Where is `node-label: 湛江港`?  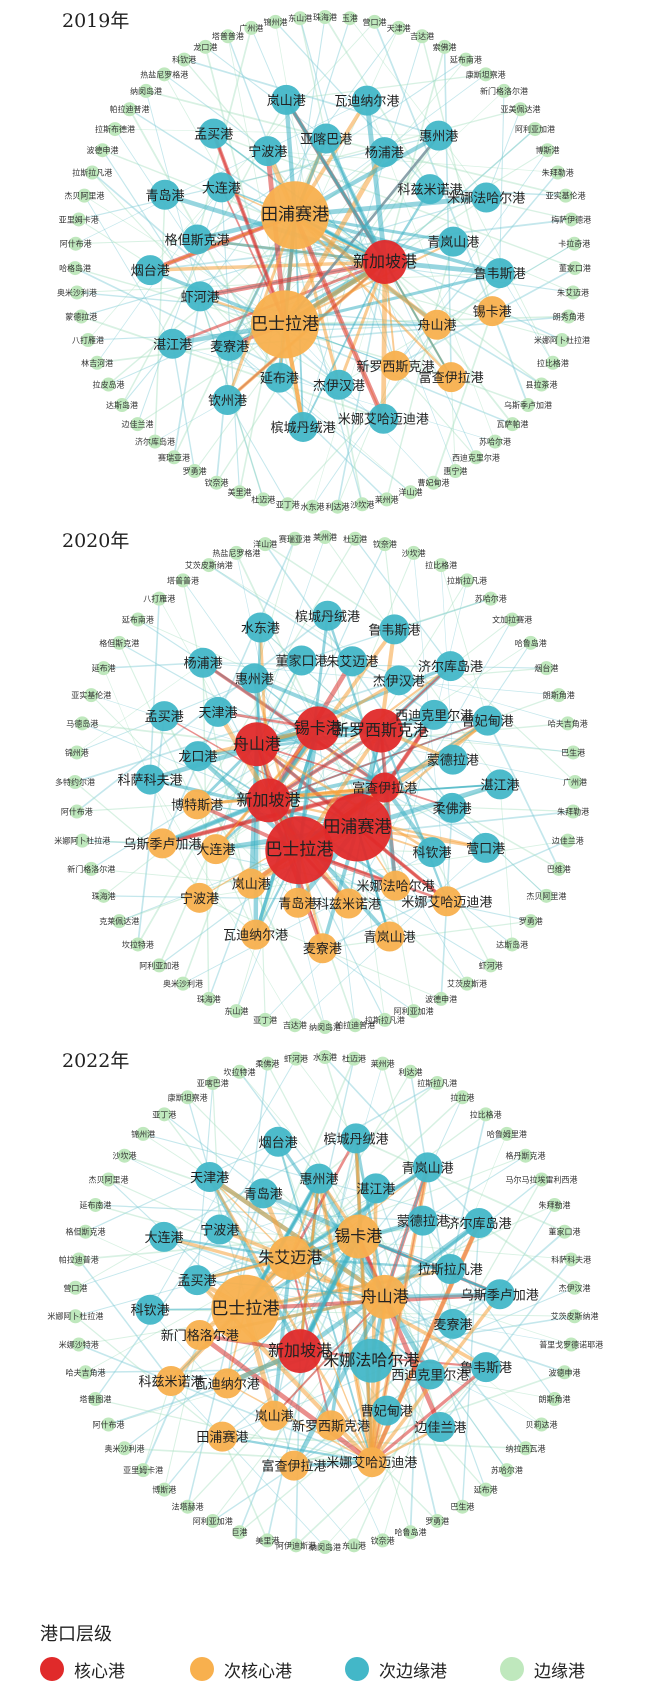
node-label: 湛江港 is located at coordinates (375, 1189).